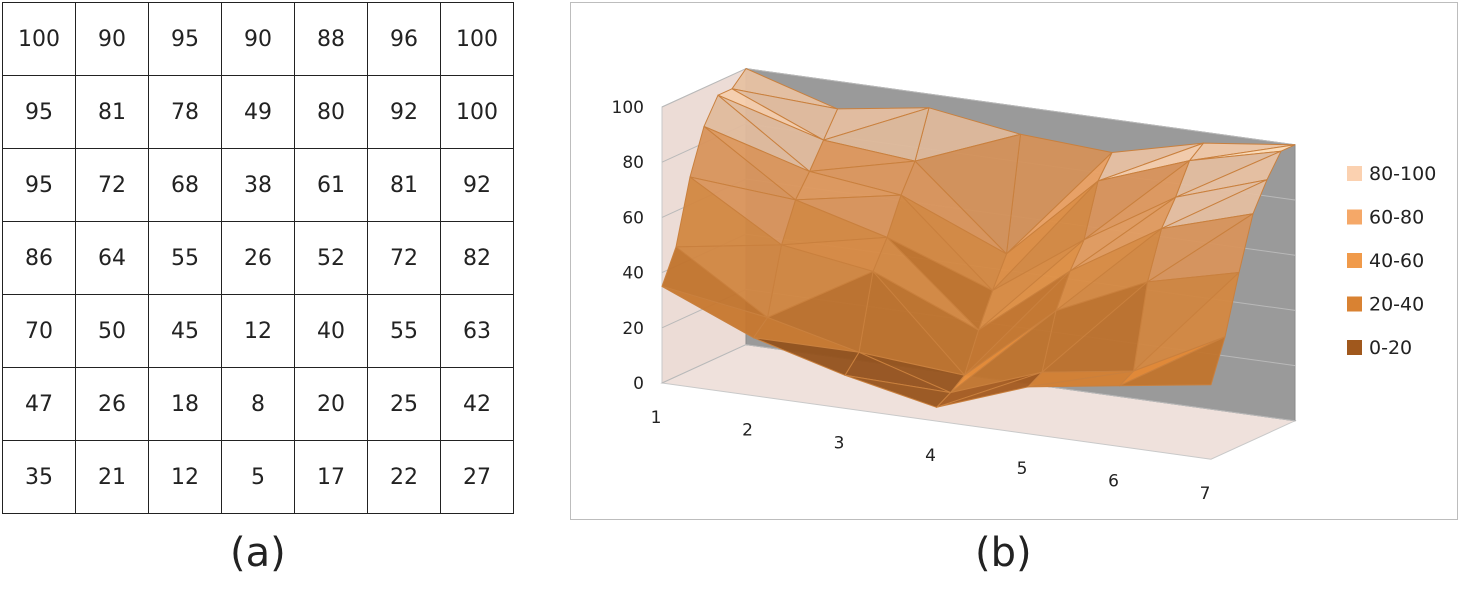 The height and width of the screenshot is (605, 1461). Describe the element at coordinates (633, 218) in the screenshot. I see `z-tick-label: 60` at that location.